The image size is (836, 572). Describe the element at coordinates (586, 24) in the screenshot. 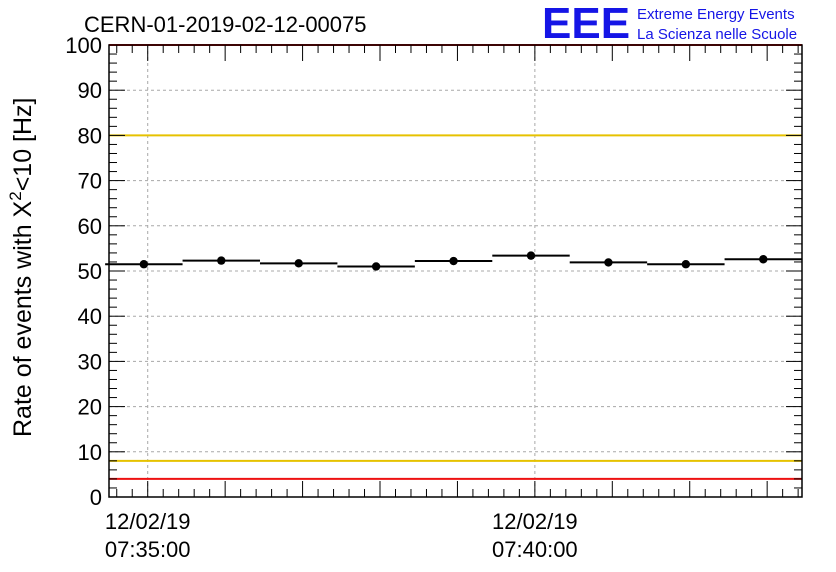

I see `eee-logo-mark: EEE` at that location.